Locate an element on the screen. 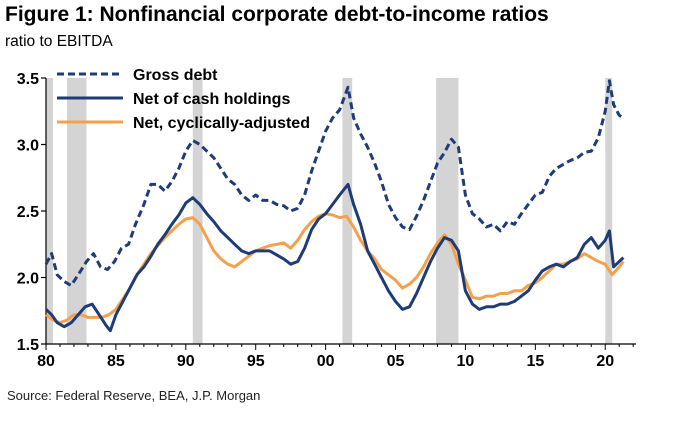 This screenshot has height=434, width=676. chart-subtitle: ratio to EBITDA is located at coordinates (59, 41).